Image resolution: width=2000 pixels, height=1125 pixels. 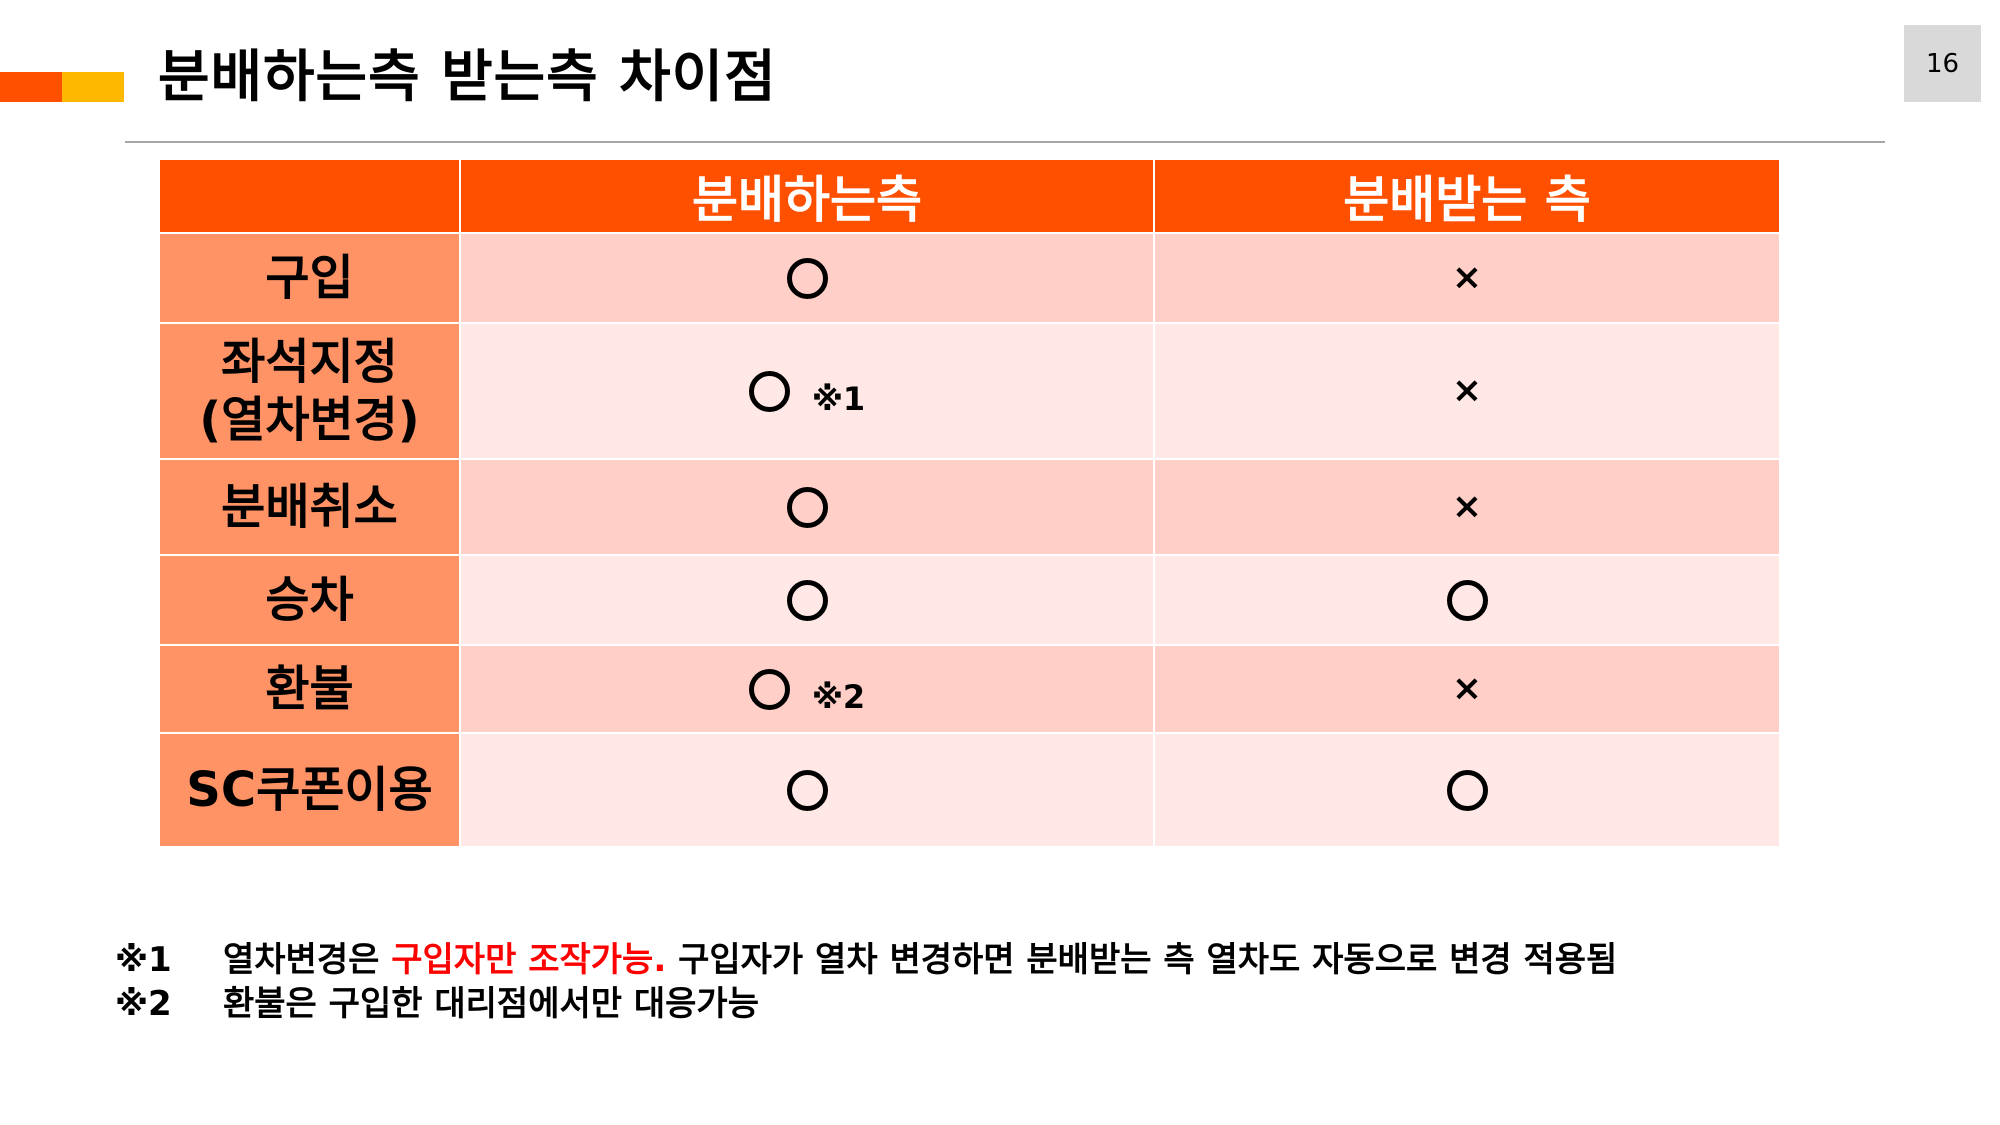 I want to click on header-cell-recipient: 분배받는 측, so click(x=1467, y=197).